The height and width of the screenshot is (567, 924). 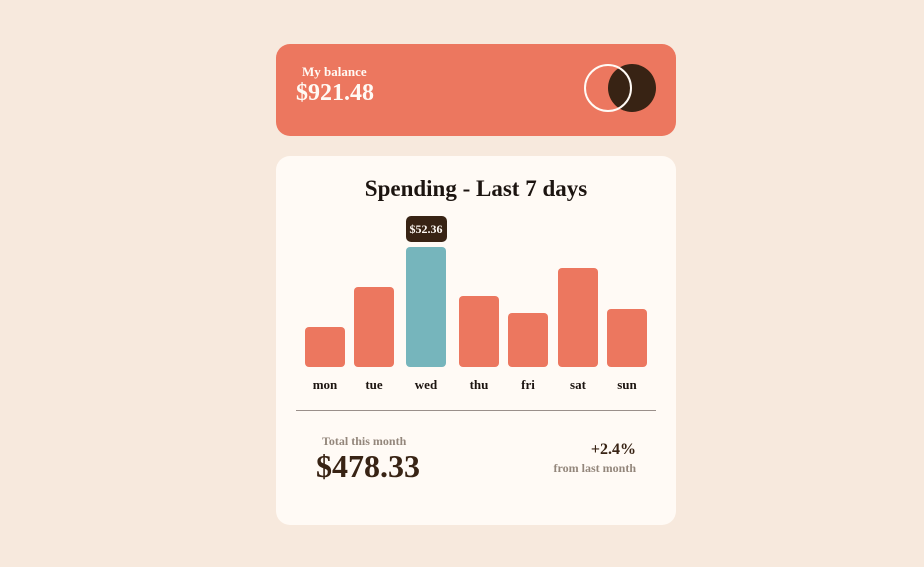 I want to click on total-label: Total this month, so click(x=364, y=441).